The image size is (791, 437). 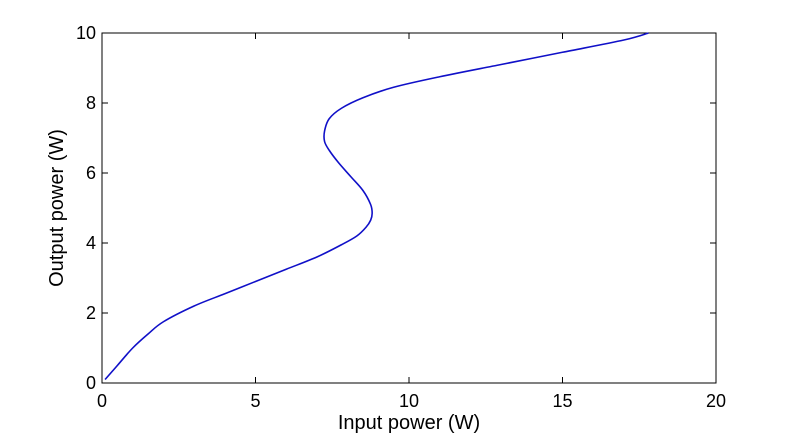 I want to click on x-tick-label: 5, so click(x=255, y=401).